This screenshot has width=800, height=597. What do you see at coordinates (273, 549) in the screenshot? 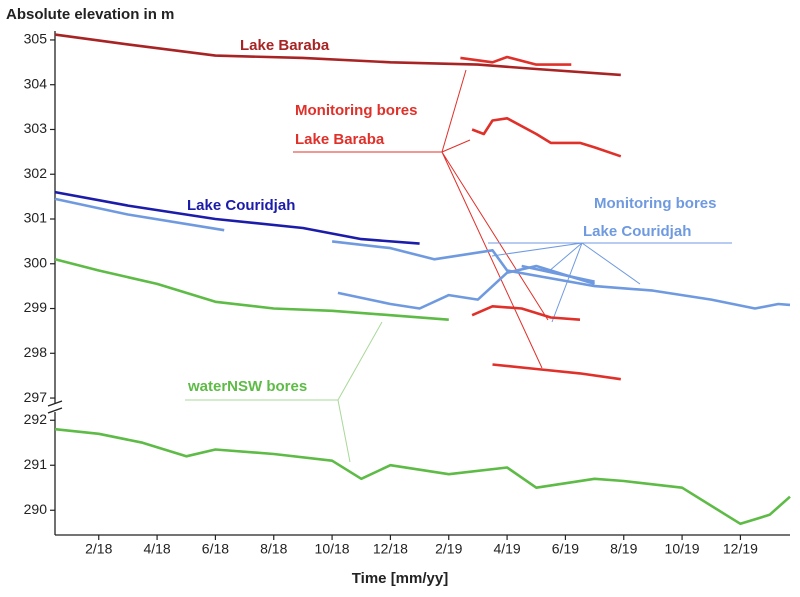
I see `x-tick-label: 8/18` at bounding box center [273, 549].